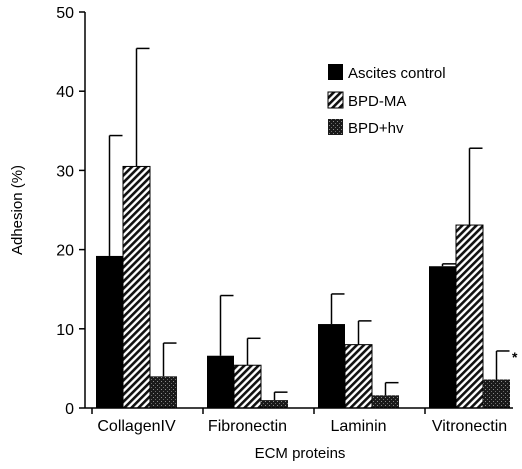  Describe the element at coordinates (247, 426) in the screenshot. I see `category-label-fibronectin: Fibronectin` at that location.